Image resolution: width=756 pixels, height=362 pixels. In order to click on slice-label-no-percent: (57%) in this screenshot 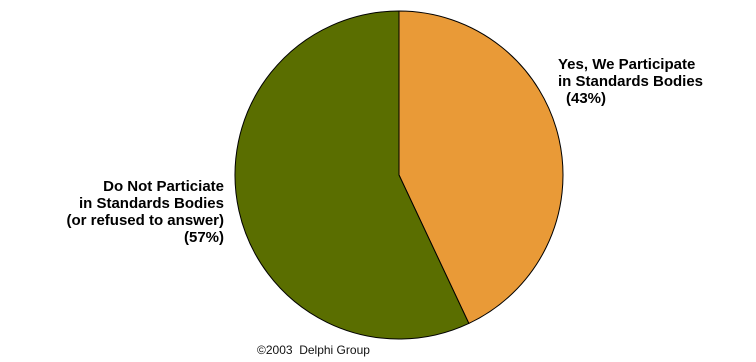, I will do `click(203, 237)`.